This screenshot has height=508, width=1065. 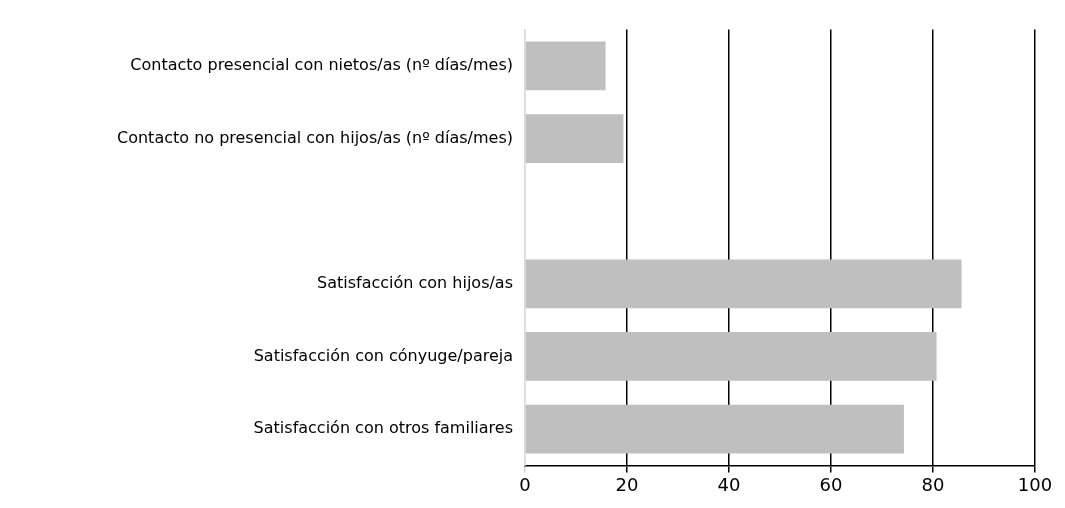 I want to click on y-tick-label: Contacto no presencial con hijos/as (nº días/mes), so click(x=315, y=137).